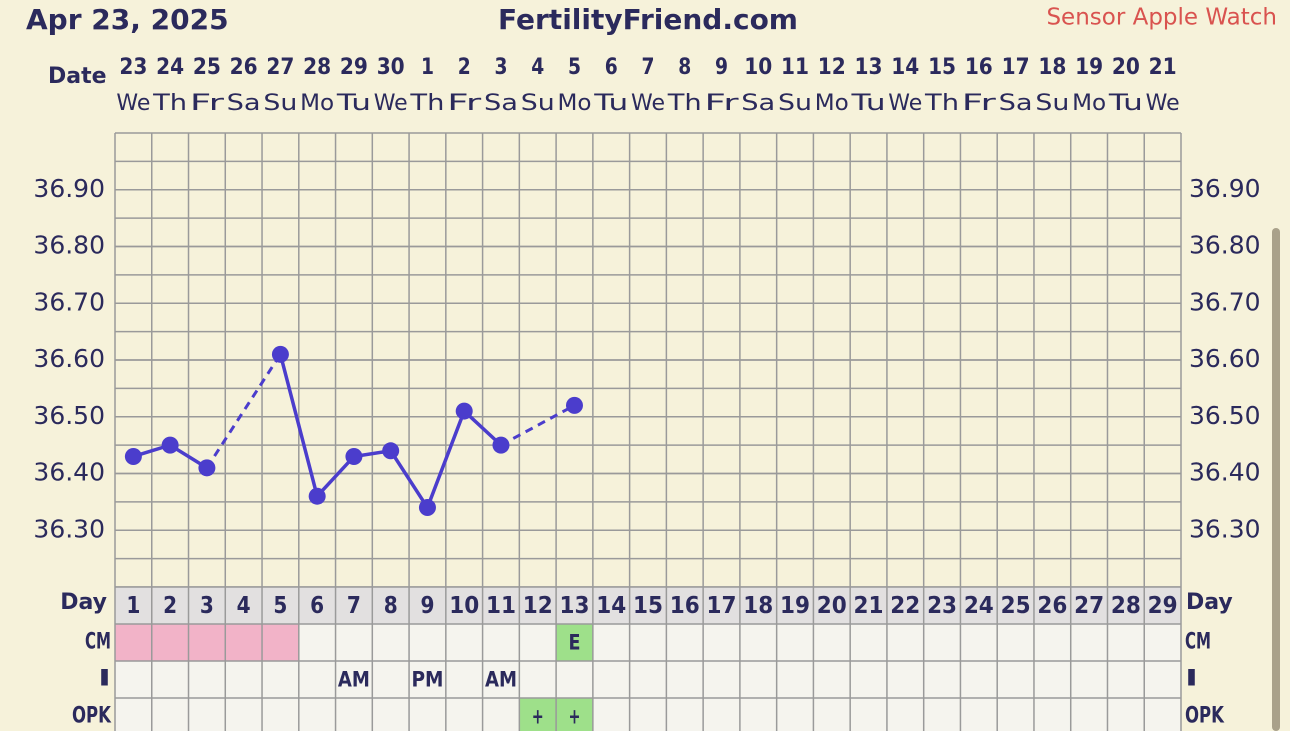 This screenshot has width=1290, height=731. What do you see at coordinates (832, 606) in the screenshot?
I see `day-number: 20` at bounding box center [832, 606].